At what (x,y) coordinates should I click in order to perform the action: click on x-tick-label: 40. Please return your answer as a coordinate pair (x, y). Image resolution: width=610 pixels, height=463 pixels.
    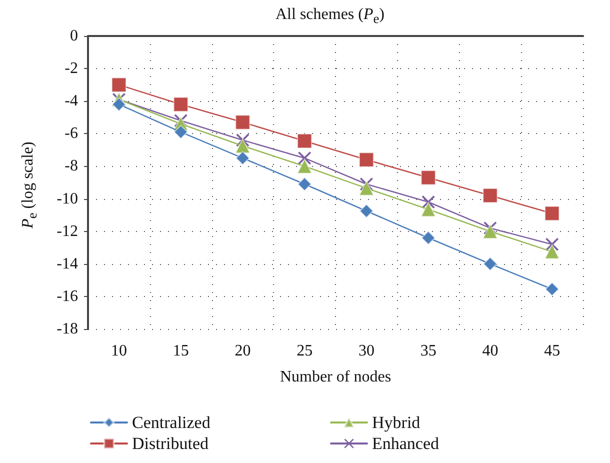
    Looking at the image, I should click on (490, 351).